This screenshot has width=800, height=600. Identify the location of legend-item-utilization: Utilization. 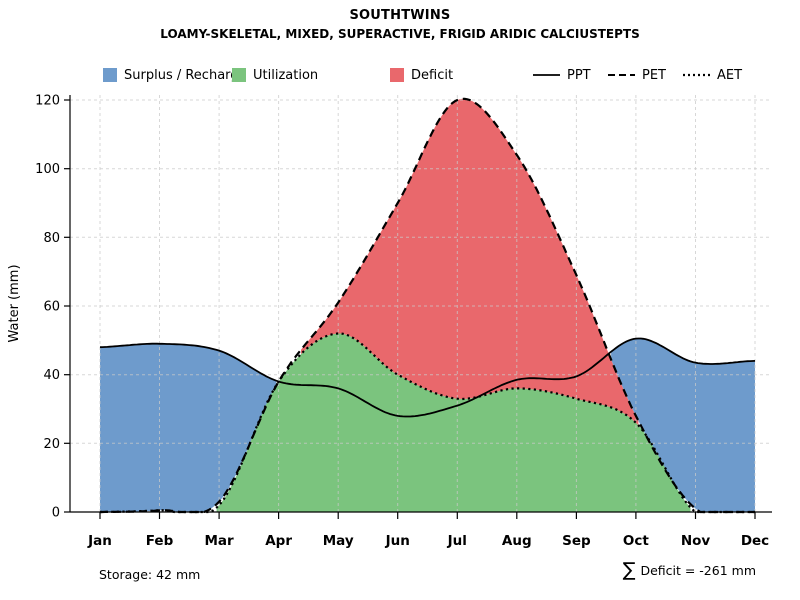
(275, 75).